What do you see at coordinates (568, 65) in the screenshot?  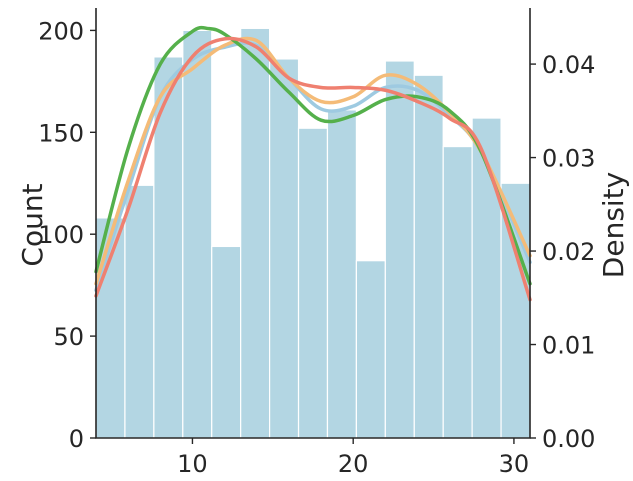 I see `y2-tick-label: 0.04` at bounding box center [568, 65].